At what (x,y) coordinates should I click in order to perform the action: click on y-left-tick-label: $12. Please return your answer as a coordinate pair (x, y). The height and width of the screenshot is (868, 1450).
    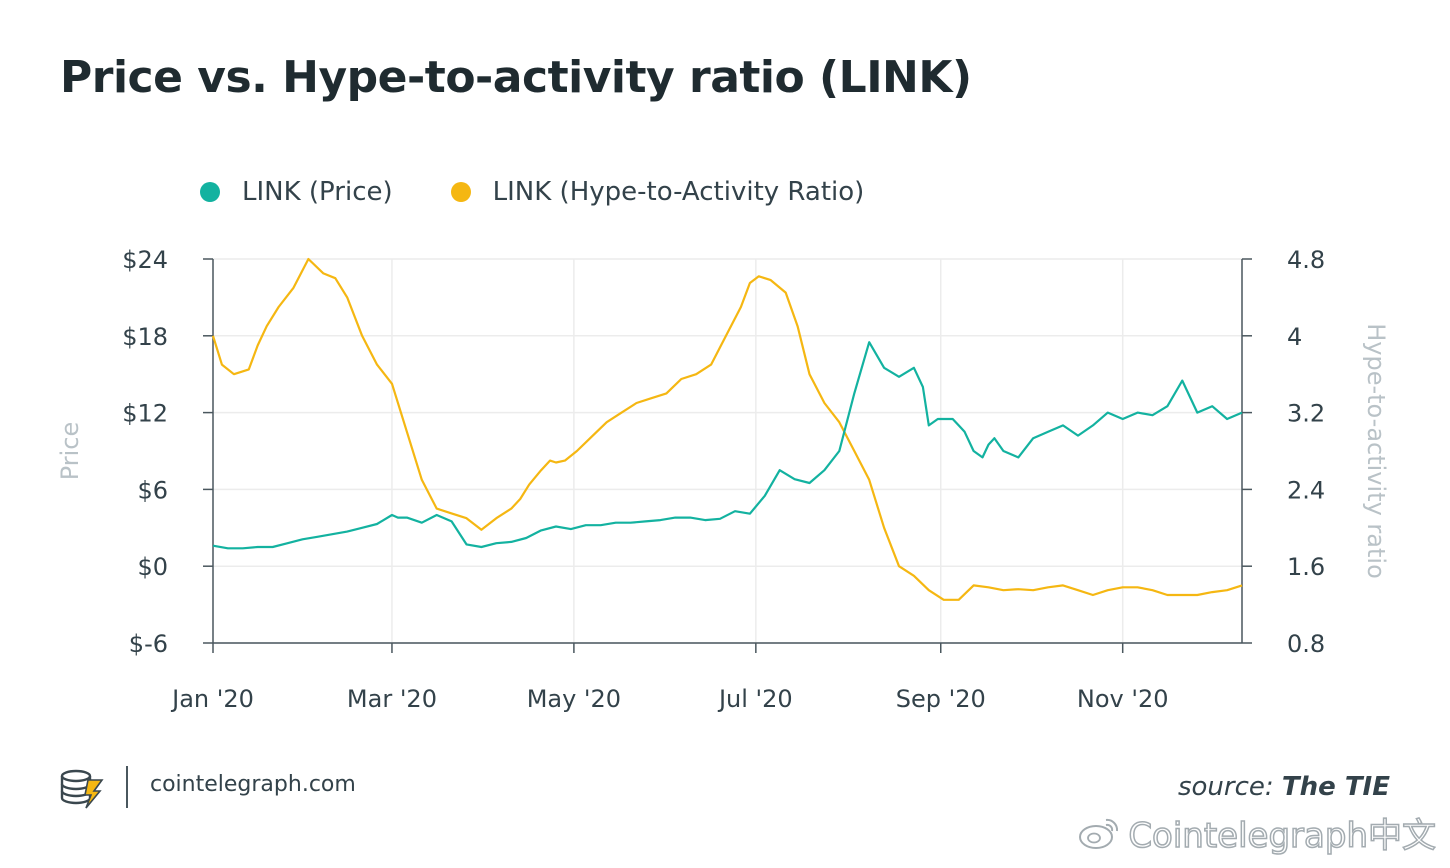
    Looking at the image, I should click on (145, 414).